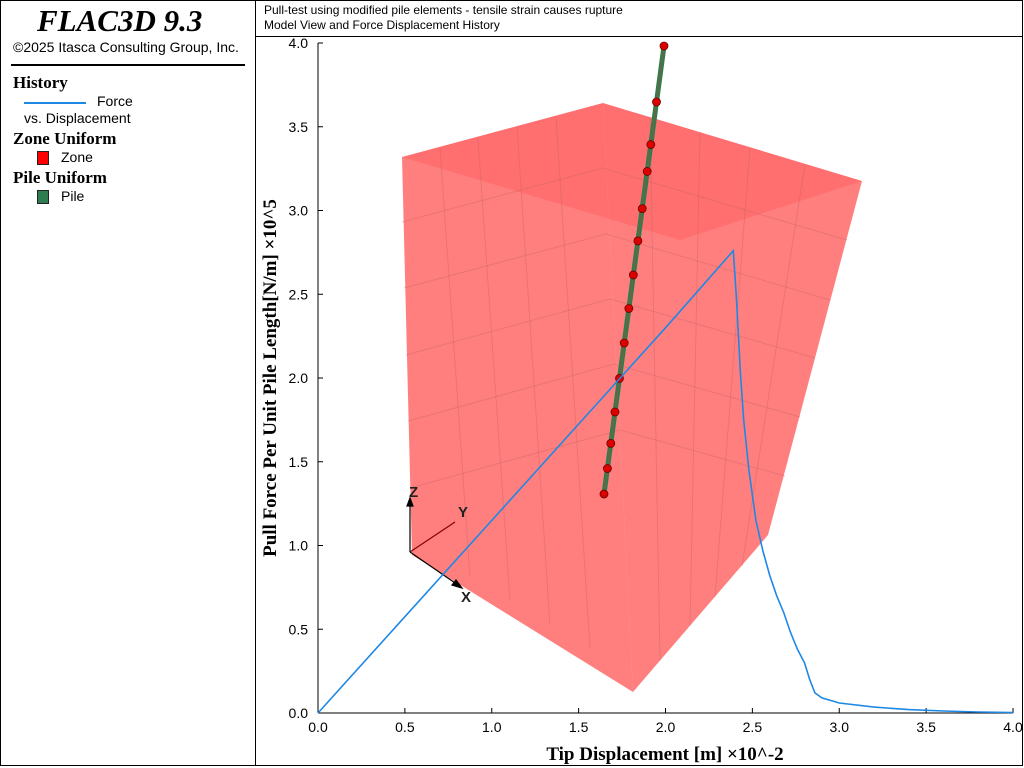 The height and width of the screenshot is (768, 1024). Describe the element at coordinates (43, 158) in the screenshot. I see `zone-swatch` at that location.